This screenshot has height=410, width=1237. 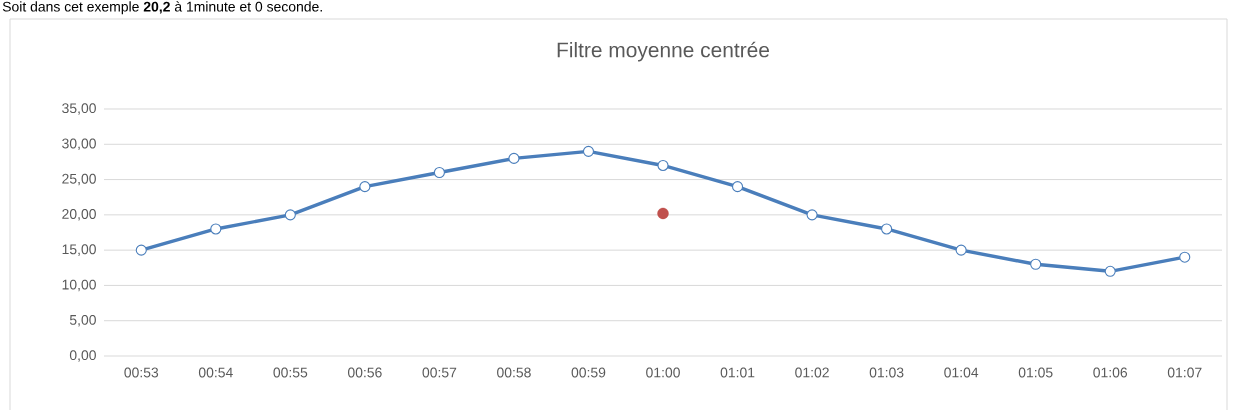 I want to click on x-tick-label: 00:59, so click(x=588, y=372).